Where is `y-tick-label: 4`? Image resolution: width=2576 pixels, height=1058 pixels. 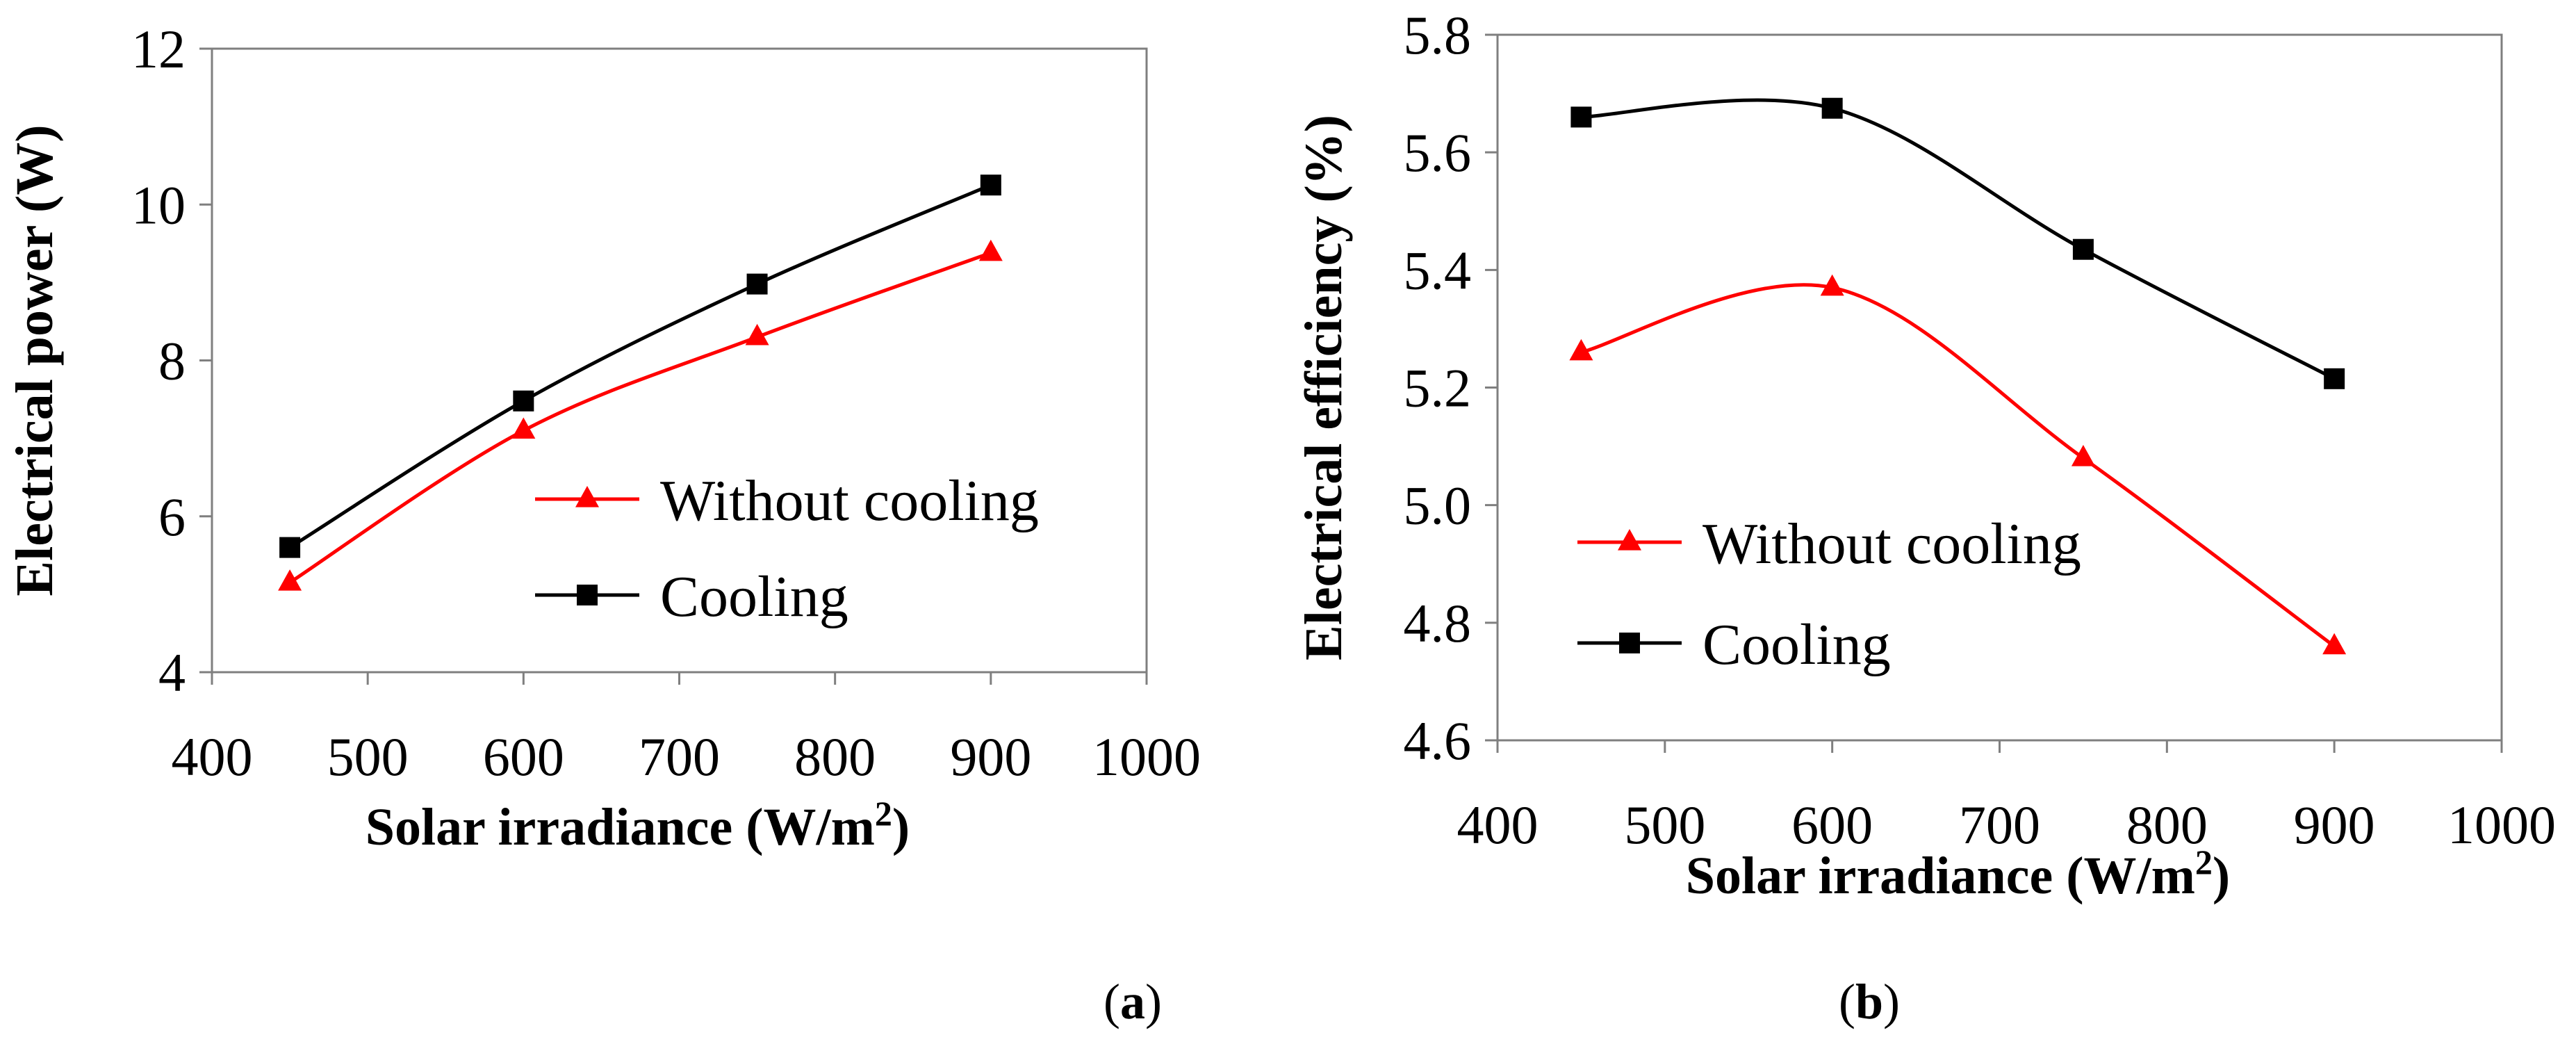 y-tick-label: 4 is located at coordinates (172, 672).